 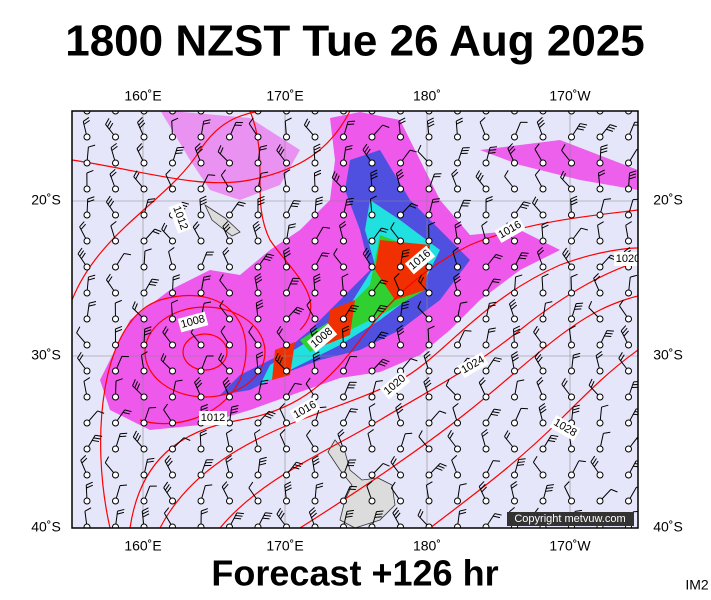 What do you see at coordinates (230, 155) in the screenshot?
I see `precip-light` at bounding box center [230, 155].